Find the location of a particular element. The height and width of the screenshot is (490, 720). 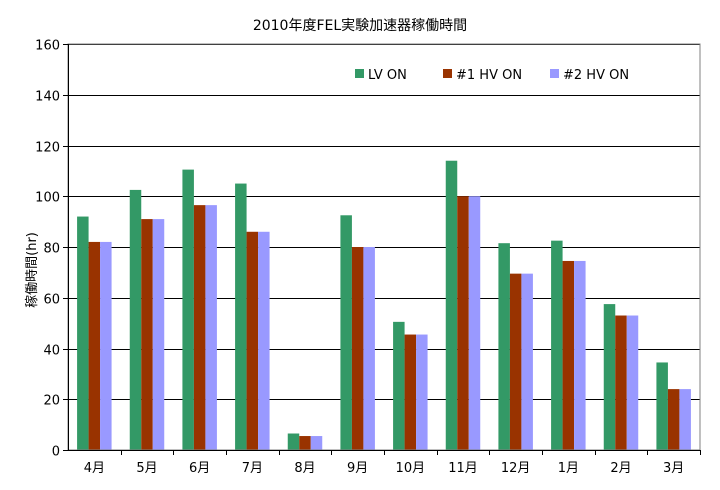

y-axis-label: 稼働時間(hr) is located at coordinates (32, 270).